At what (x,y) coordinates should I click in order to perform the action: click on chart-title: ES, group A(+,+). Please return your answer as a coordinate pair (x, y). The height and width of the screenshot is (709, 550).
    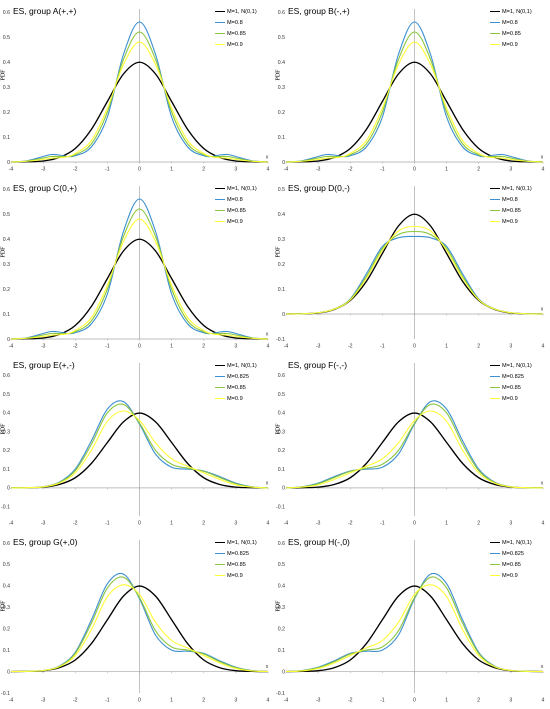
    Looking at the image, I should click on (45, 11).